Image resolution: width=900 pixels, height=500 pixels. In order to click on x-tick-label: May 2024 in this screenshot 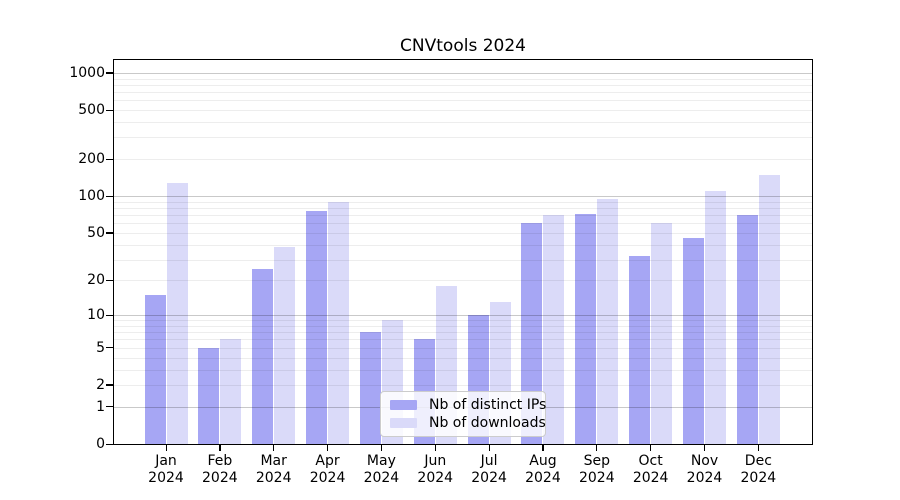, I will do `click(381, 470)`.